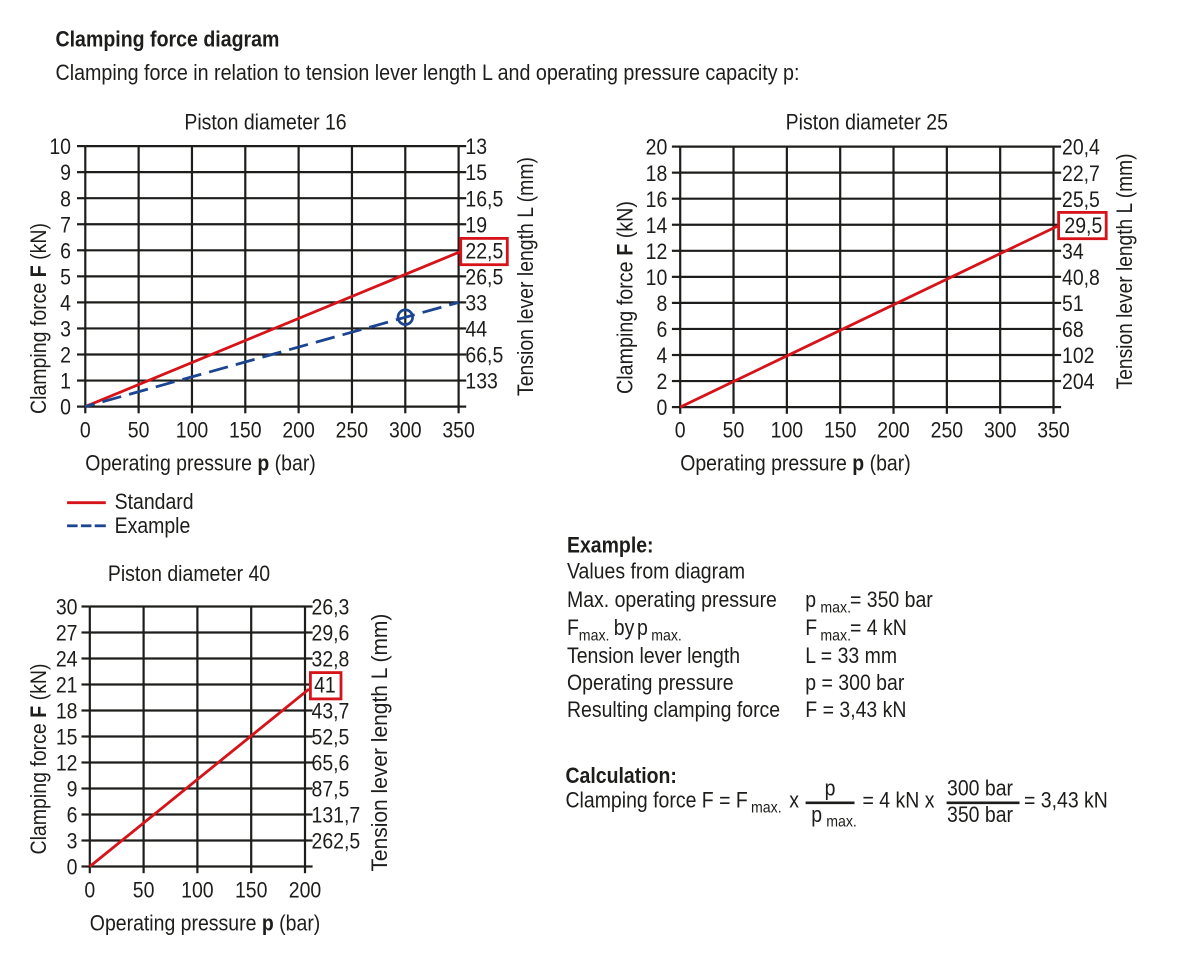  I want to click on svg-text: Tension lever length L (mm), so click(380, 743).